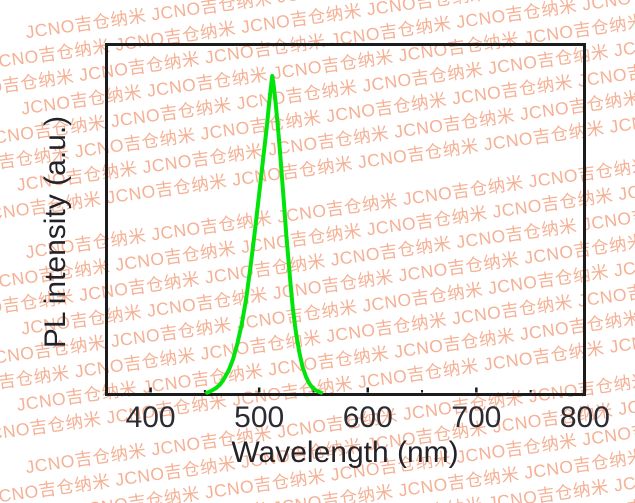 This screenshot has width=635, height=503. I want to click on x-tick-label-800: 800, so click(584, 417).